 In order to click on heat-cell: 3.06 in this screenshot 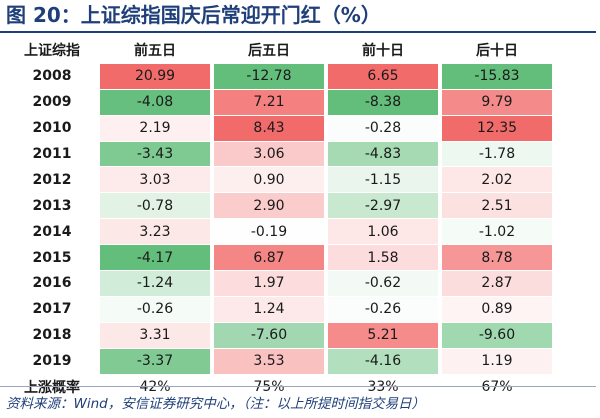, I will do `click(269, 154)`.